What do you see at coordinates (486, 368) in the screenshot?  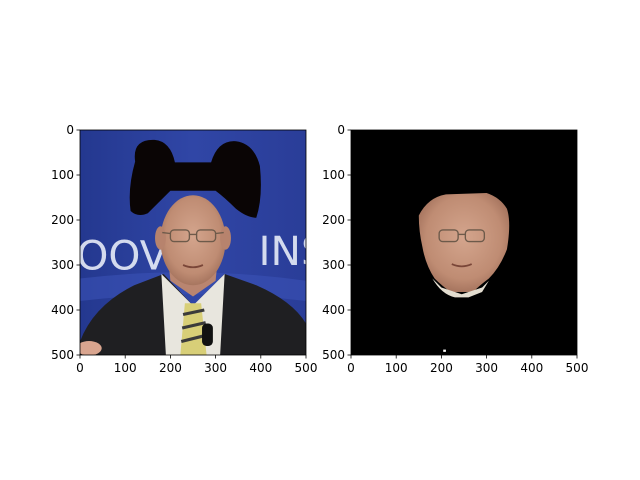 I see `axes-2-xtick-label: 300` at bounding box center [486, 368].